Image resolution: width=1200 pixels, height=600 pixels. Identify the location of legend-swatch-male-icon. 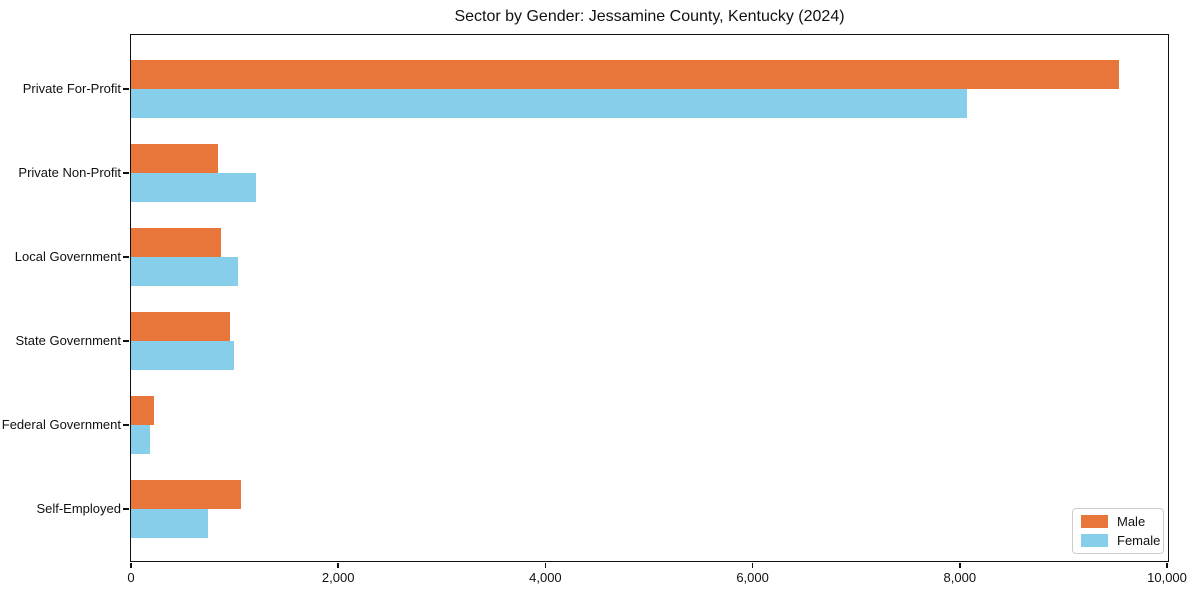
(1094, 521).